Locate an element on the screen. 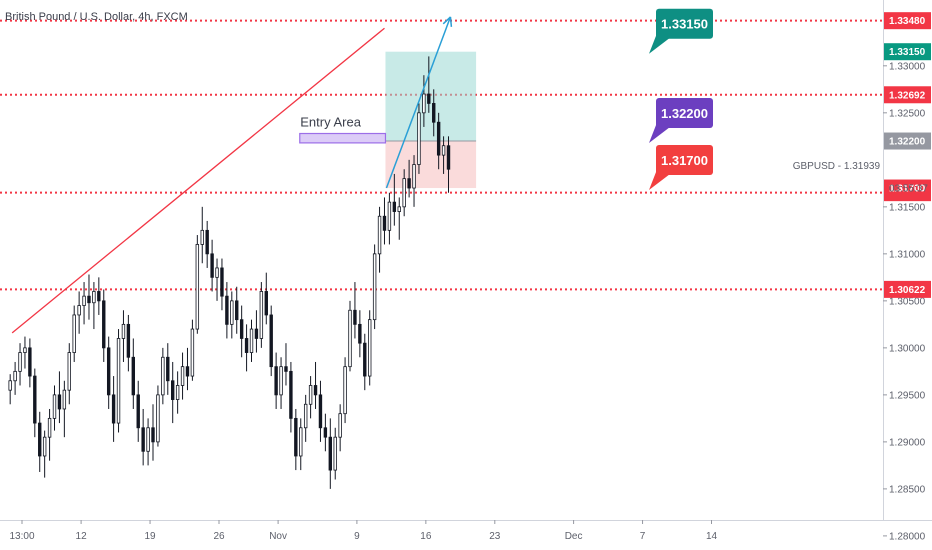 The height and width of the screenshot is (550, 932). price-tag: 1.33480 is located at coordinates (907, 21).